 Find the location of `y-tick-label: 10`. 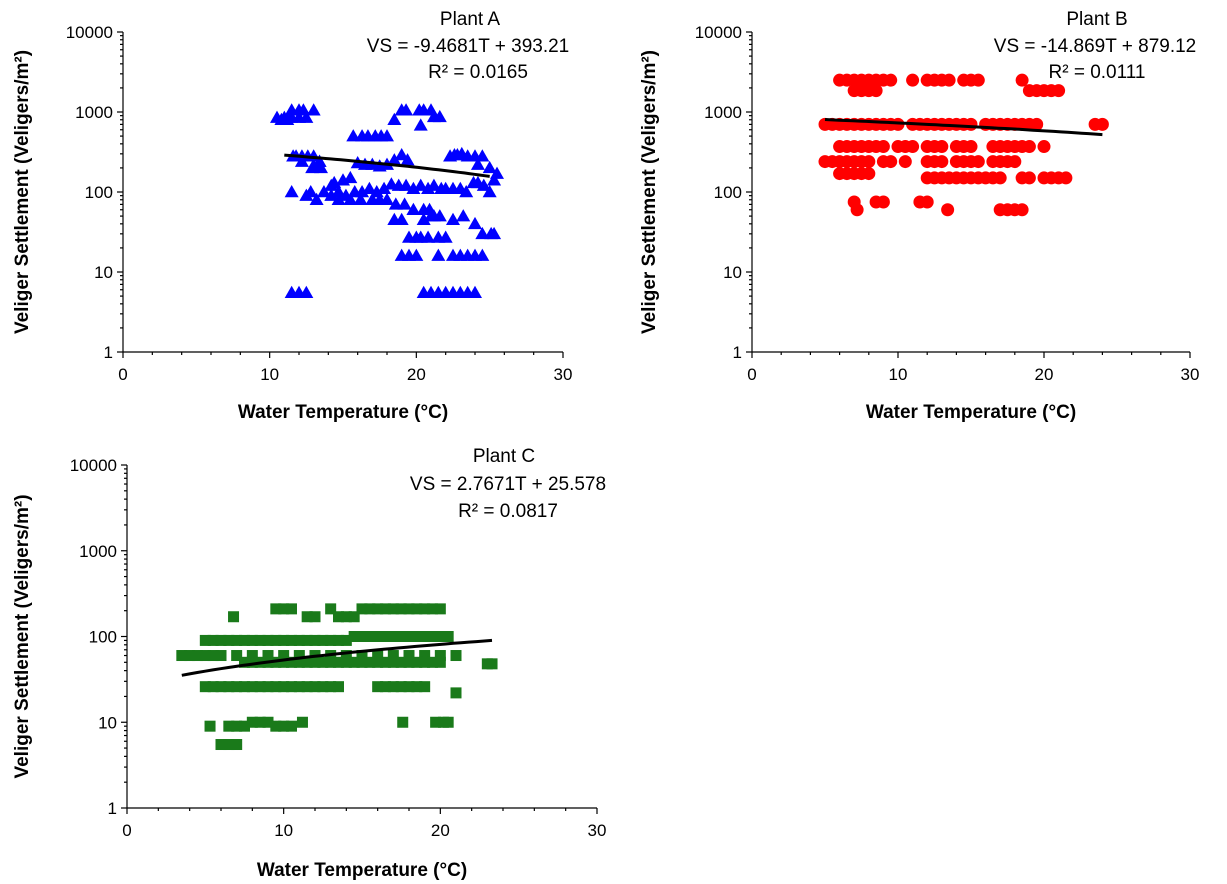

y-tick-label: 10 is located at coordinates (107, 722).